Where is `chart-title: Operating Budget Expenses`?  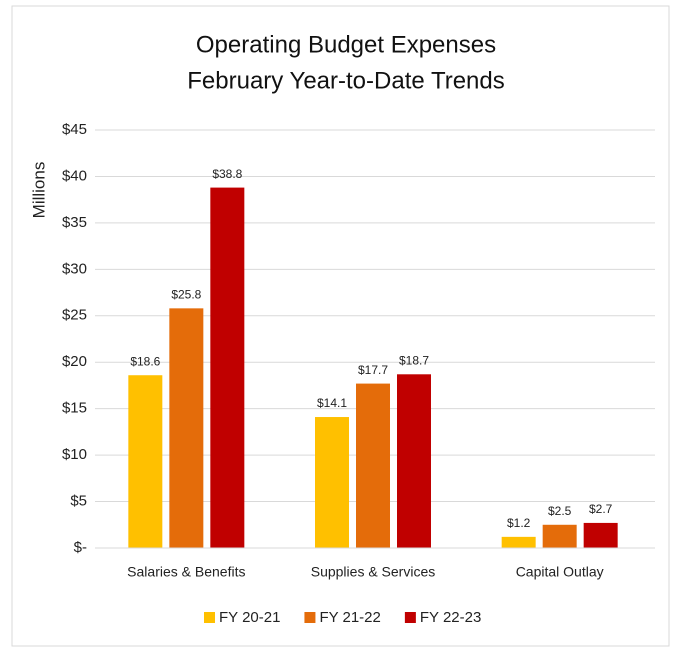 chart-title: Operating Budget Expenses is located at coordinates (346, 44).